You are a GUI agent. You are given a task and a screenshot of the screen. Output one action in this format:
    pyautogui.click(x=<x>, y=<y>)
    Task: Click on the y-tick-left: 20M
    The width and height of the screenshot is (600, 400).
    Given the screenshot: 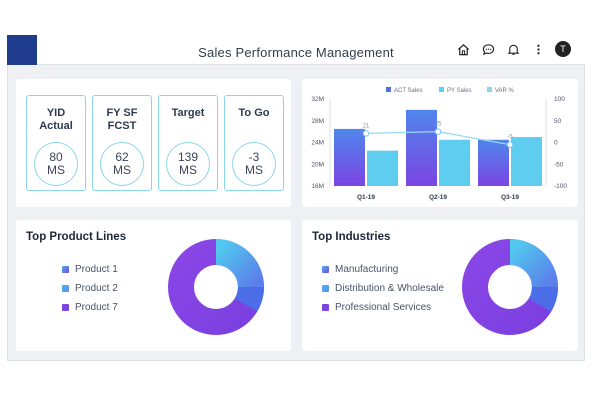 What is the action you would take?
    pyautogui.click(x=317, y=164)
    